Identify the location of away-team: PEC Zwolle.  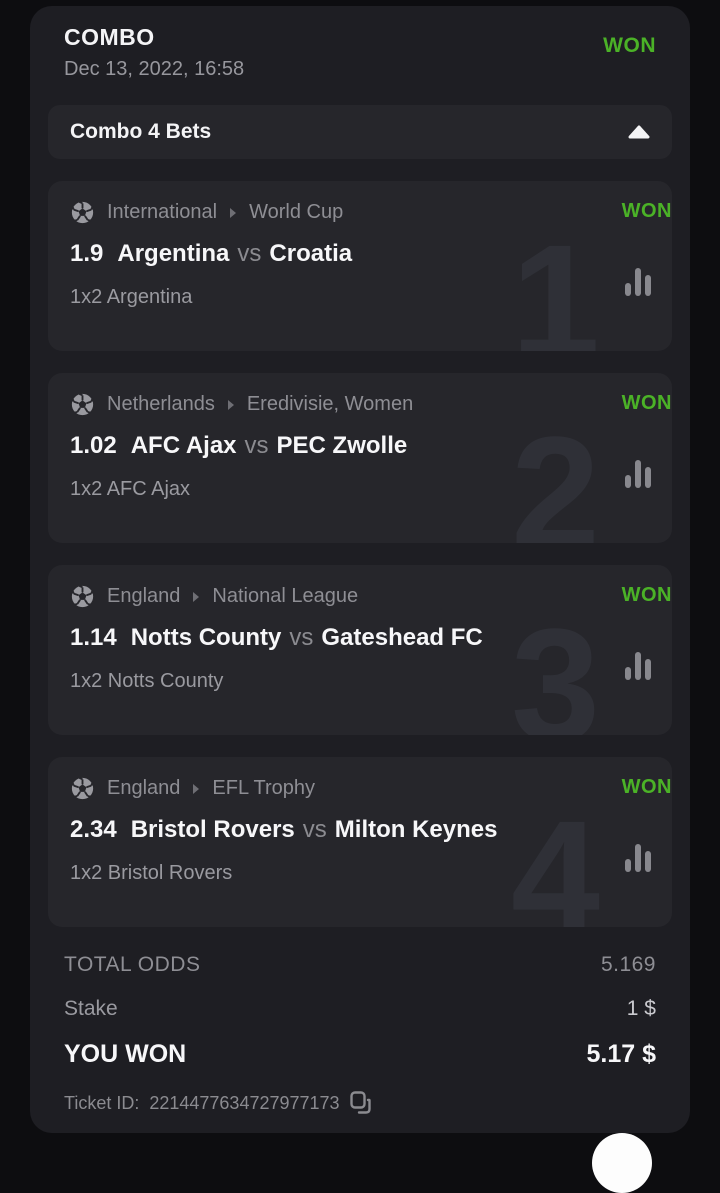
(342, 445).